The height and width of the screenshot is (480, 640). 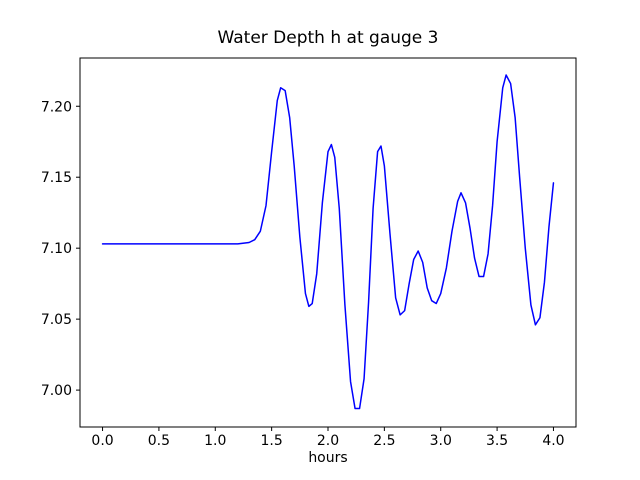 I want to click on y-tick-label: 7.00, so click(x=56, y=391).